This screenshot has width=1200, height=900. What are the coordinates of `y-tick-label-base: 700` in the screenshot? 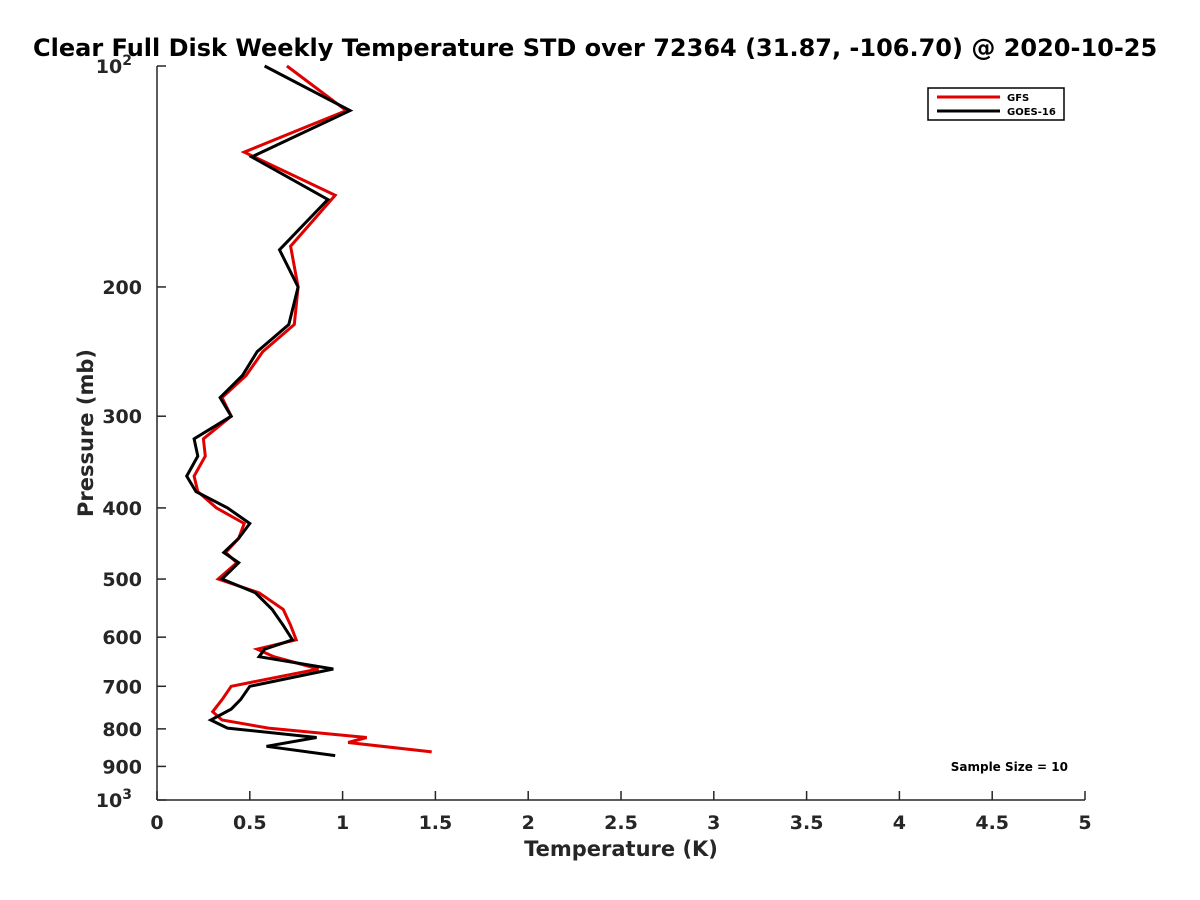 It's located at (122, 687).